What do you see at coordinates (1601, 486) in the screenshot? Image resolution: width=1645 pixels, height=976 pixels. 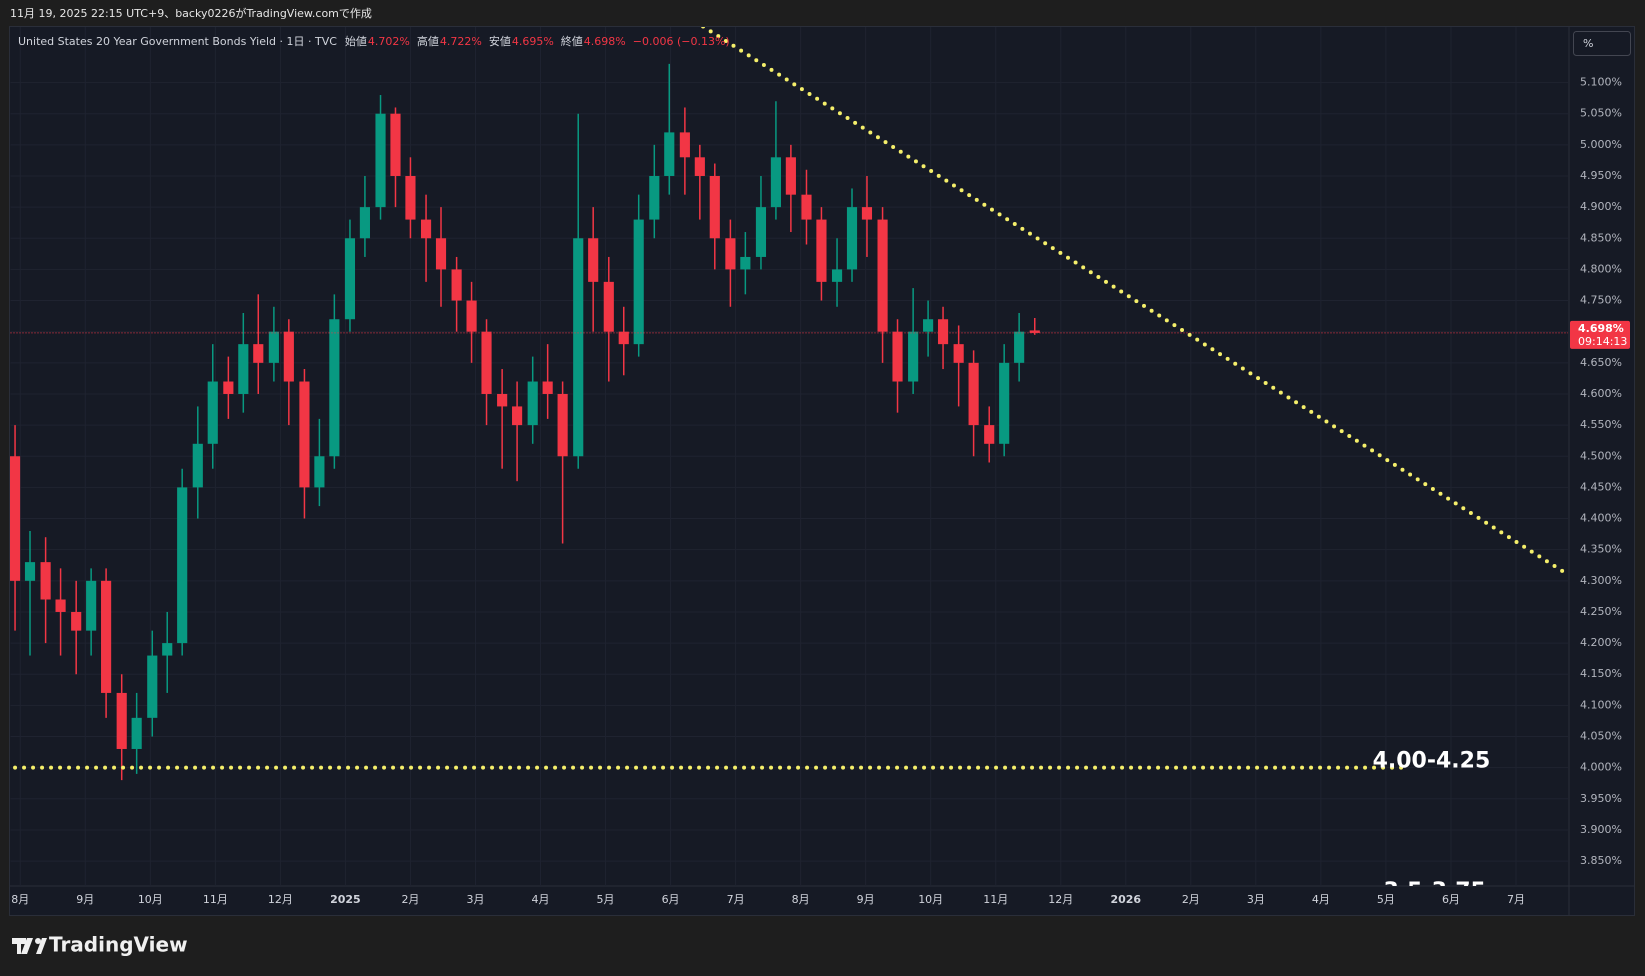 I see `y-tick-label: 4.450%` at bounding box center [1601, 486].